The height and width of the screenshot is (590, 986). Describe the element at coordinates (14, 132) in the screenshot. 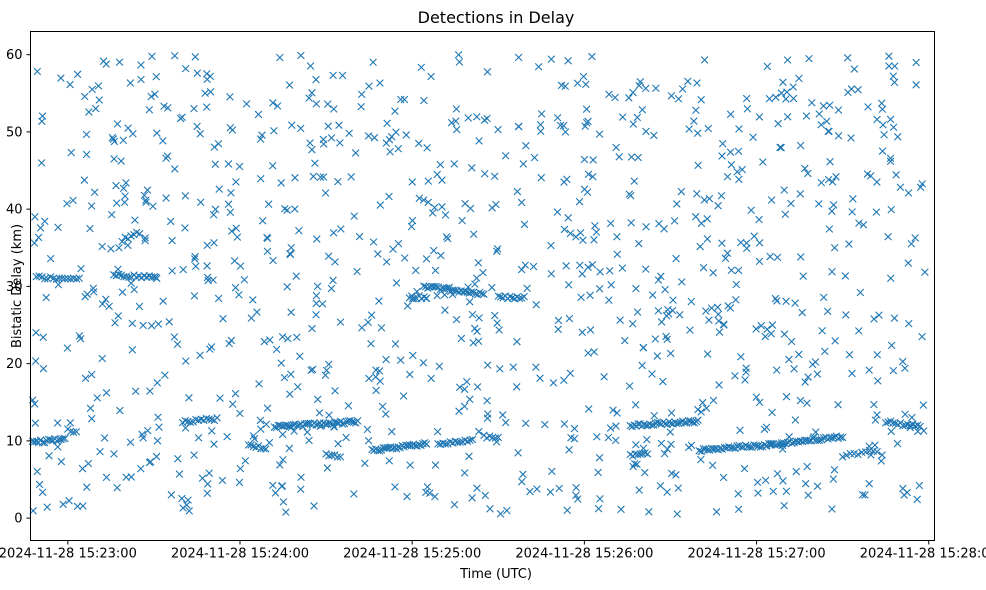

I see `y-tick-label: 50` at that location.